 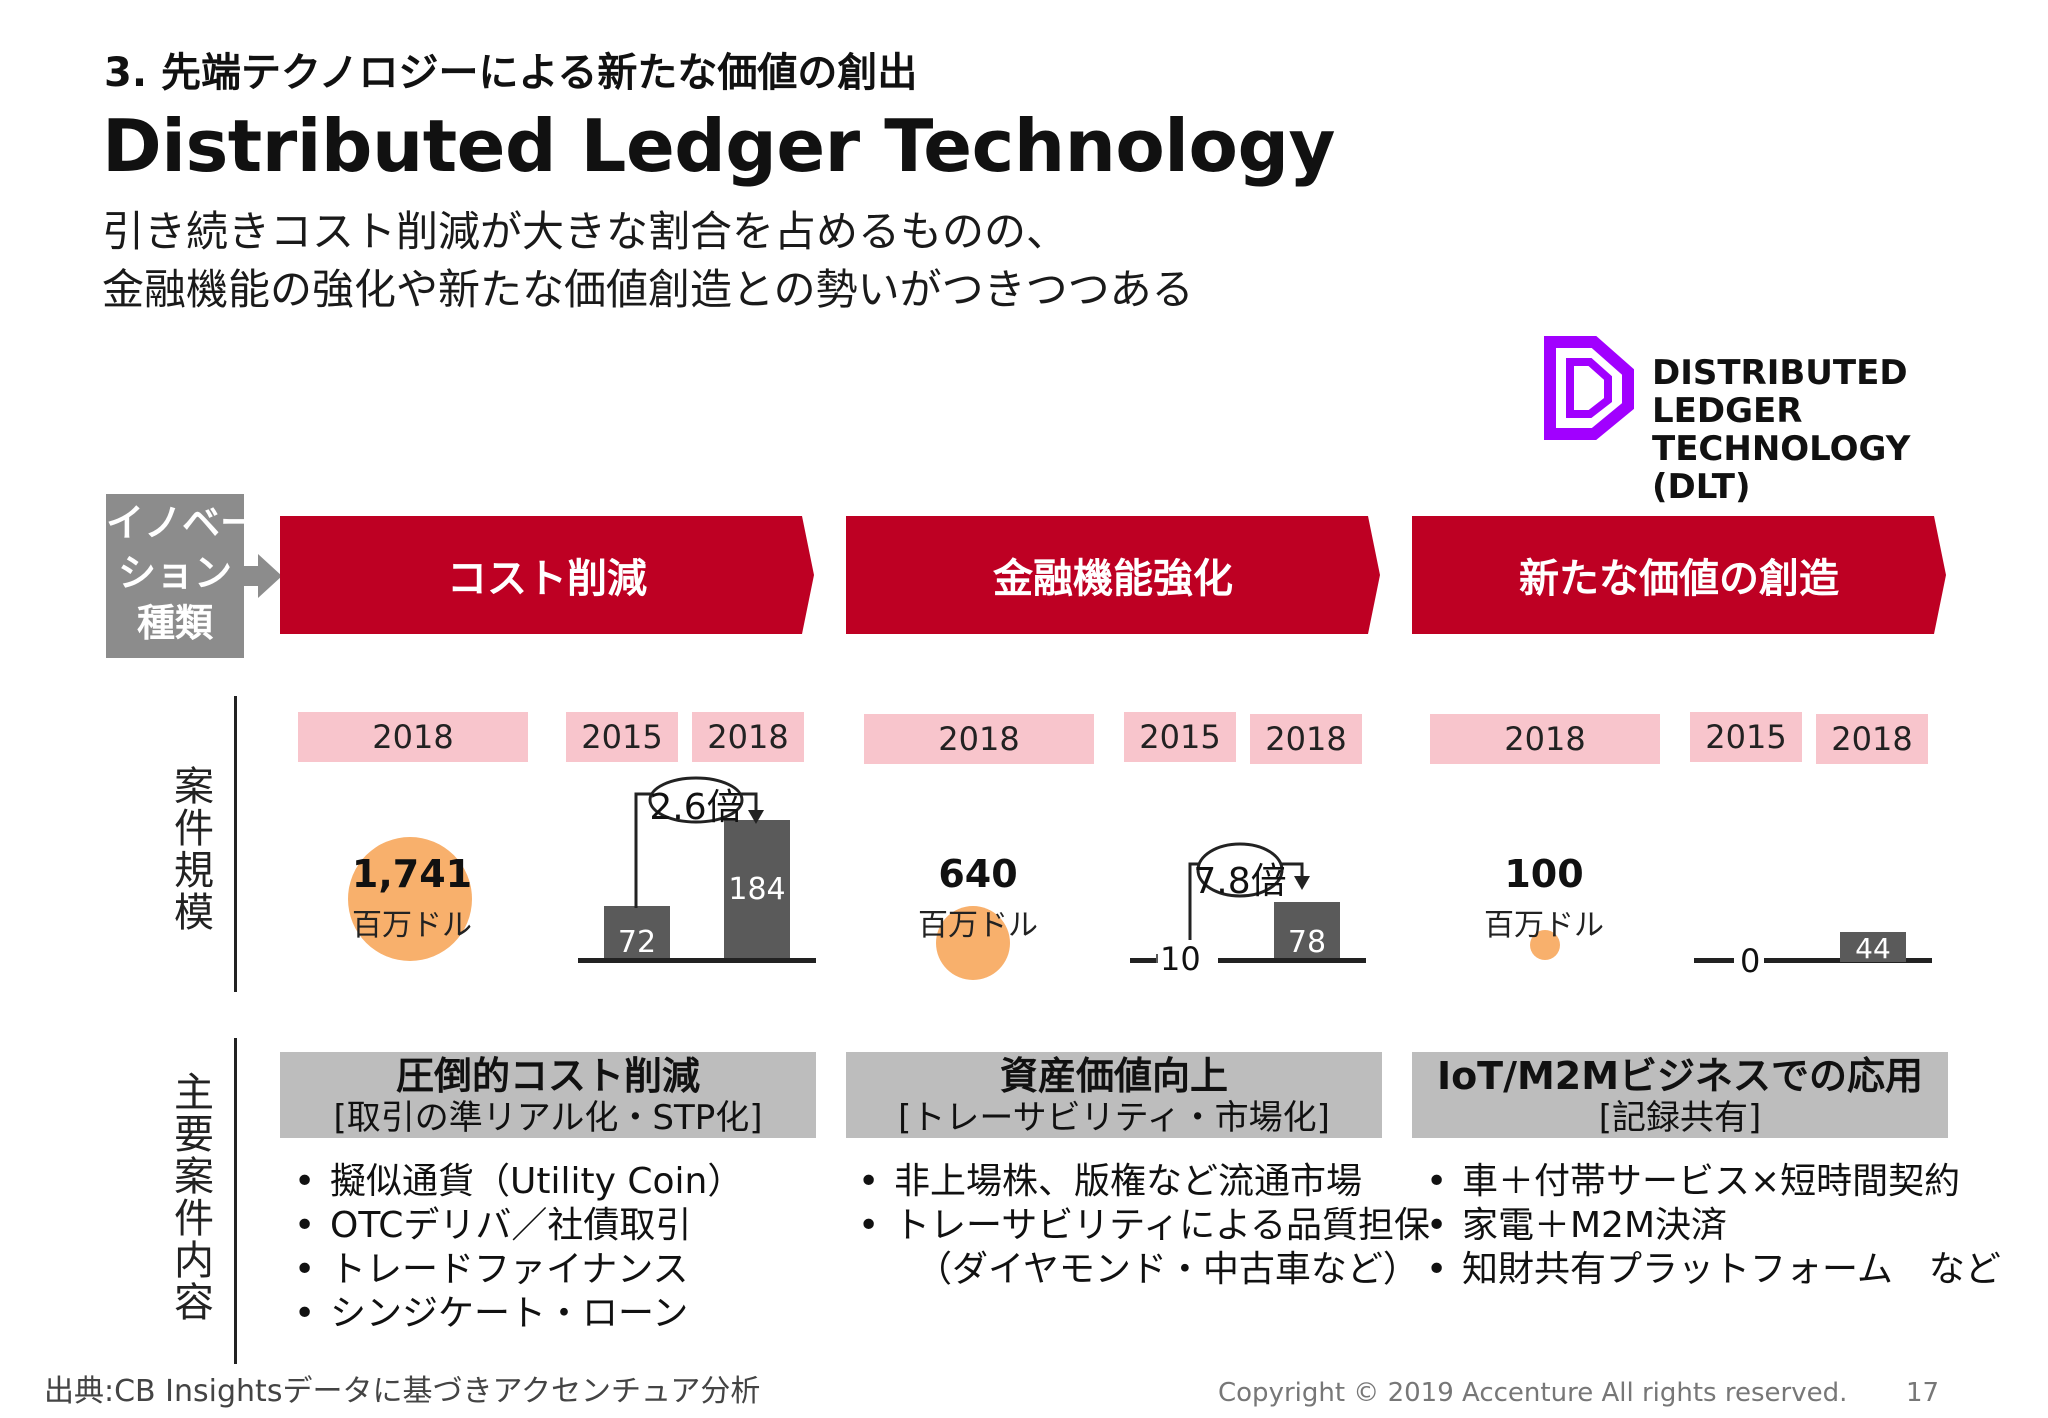 I want to click on total-value-new-value: 100, so click(x=1544, y=874).